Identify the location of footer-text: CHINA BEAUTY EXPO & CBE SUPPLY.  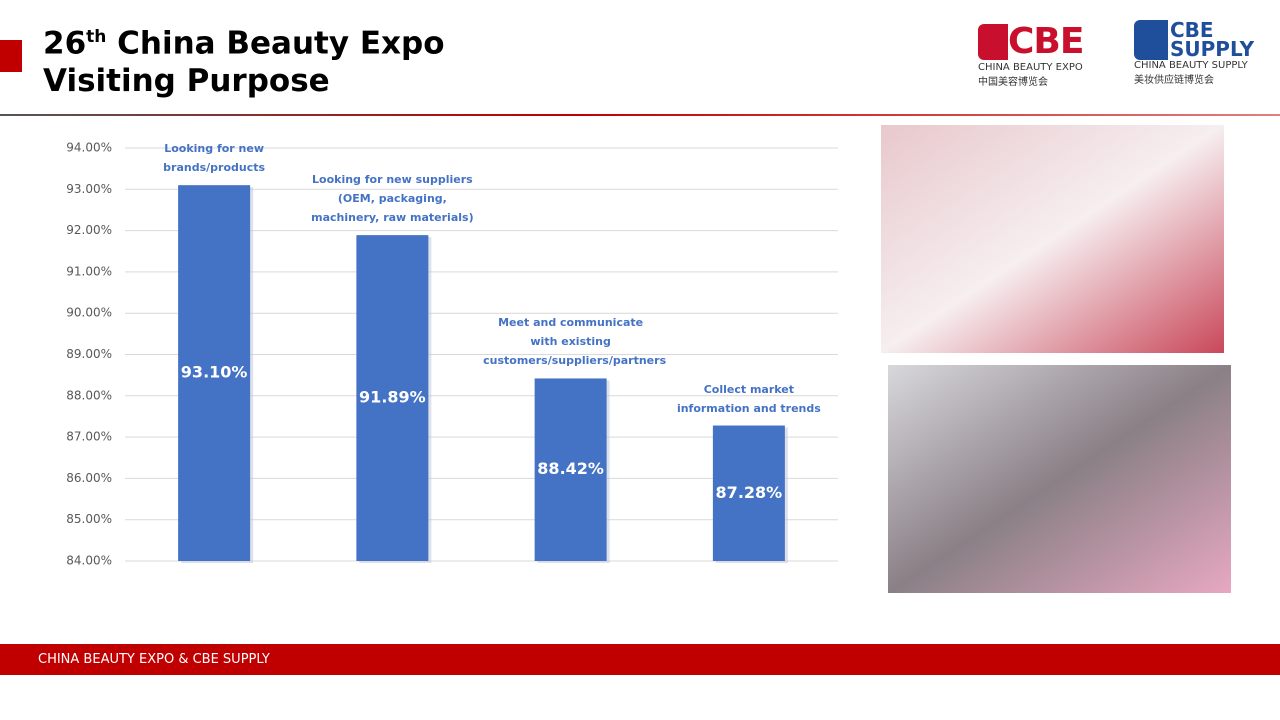
(154, 659).